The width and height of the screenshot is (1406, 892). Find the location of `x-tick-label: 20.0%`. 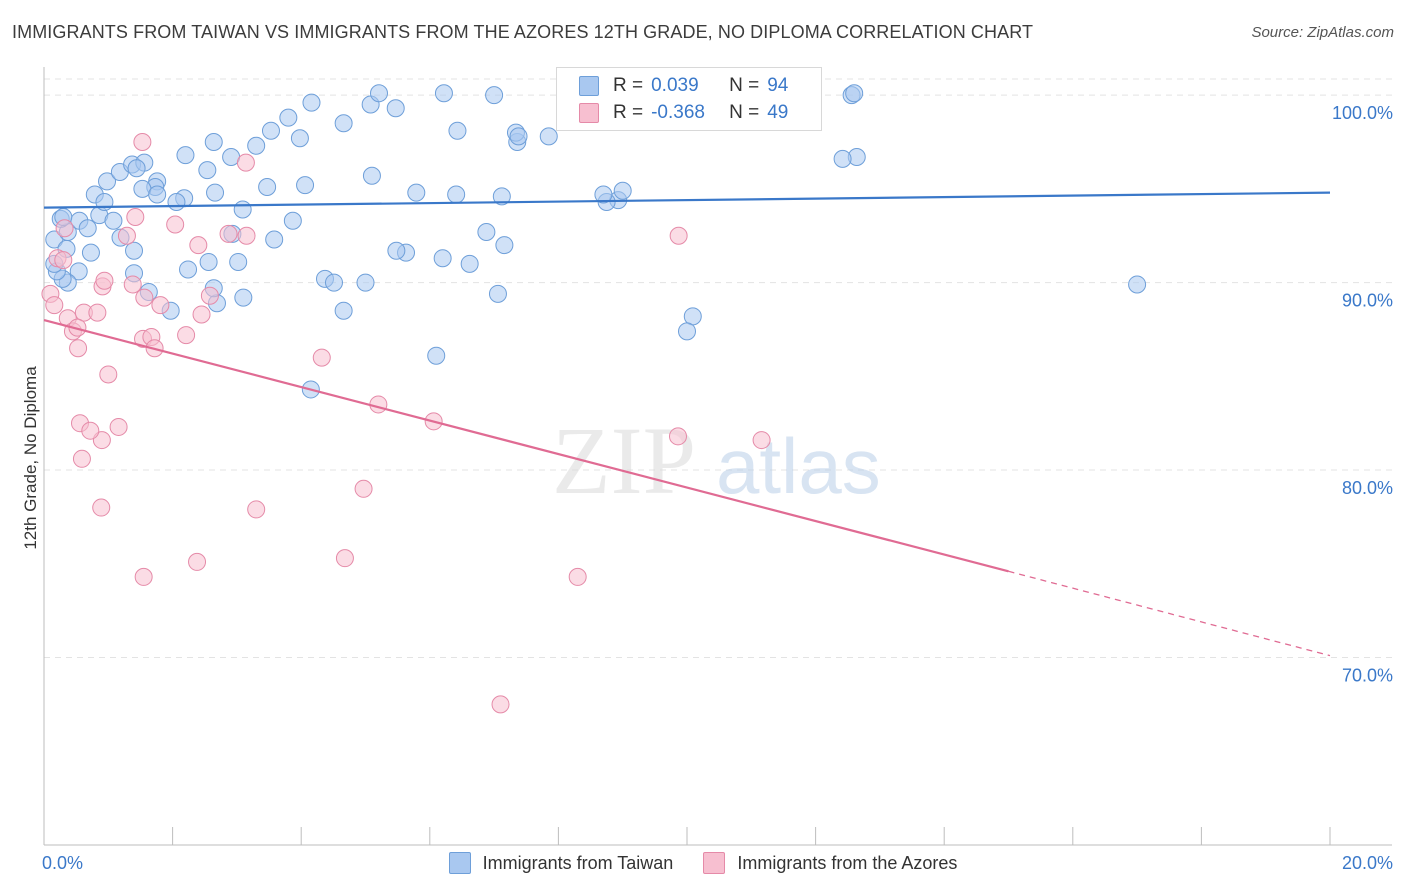

x-tick-label: 20.0% is located at coordinates (1367, 863).